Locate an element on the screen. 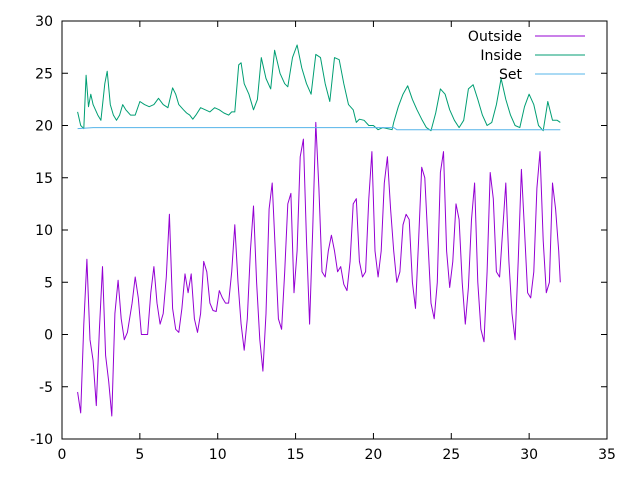  y-tick-label: 10 is located at coordinates (44, 231).